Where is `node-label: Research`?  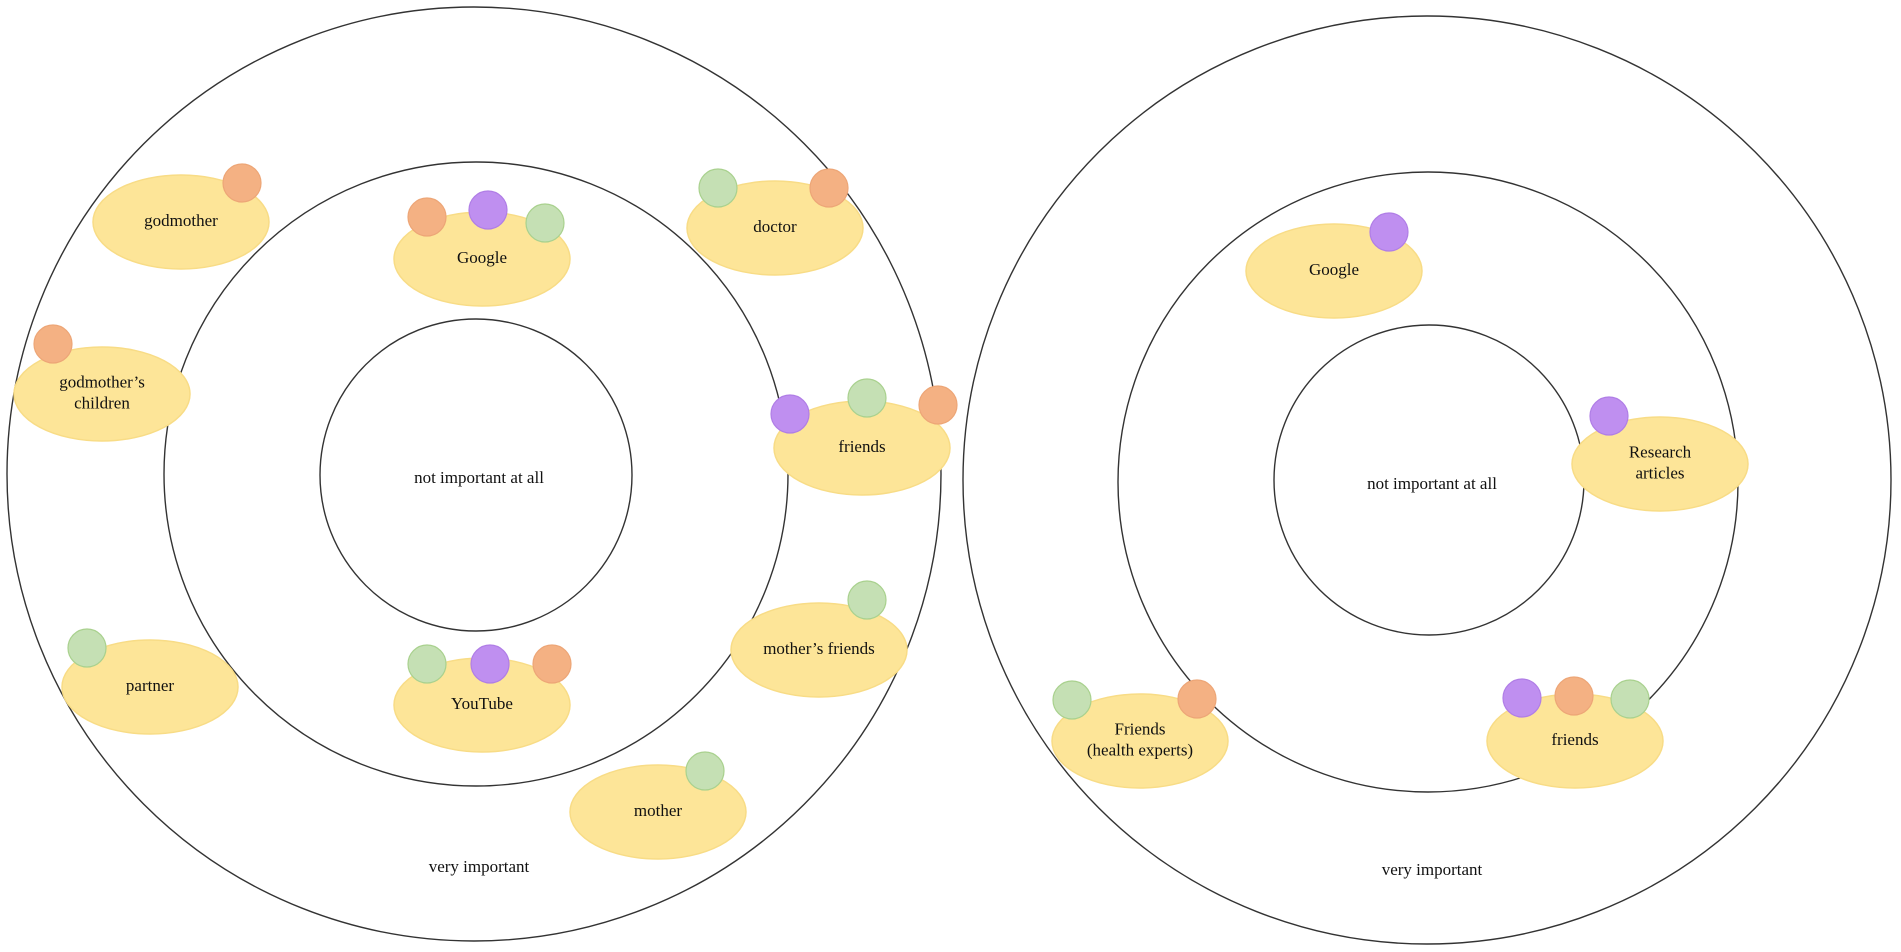 node-label: Research is located at coordinates (1660, 451).